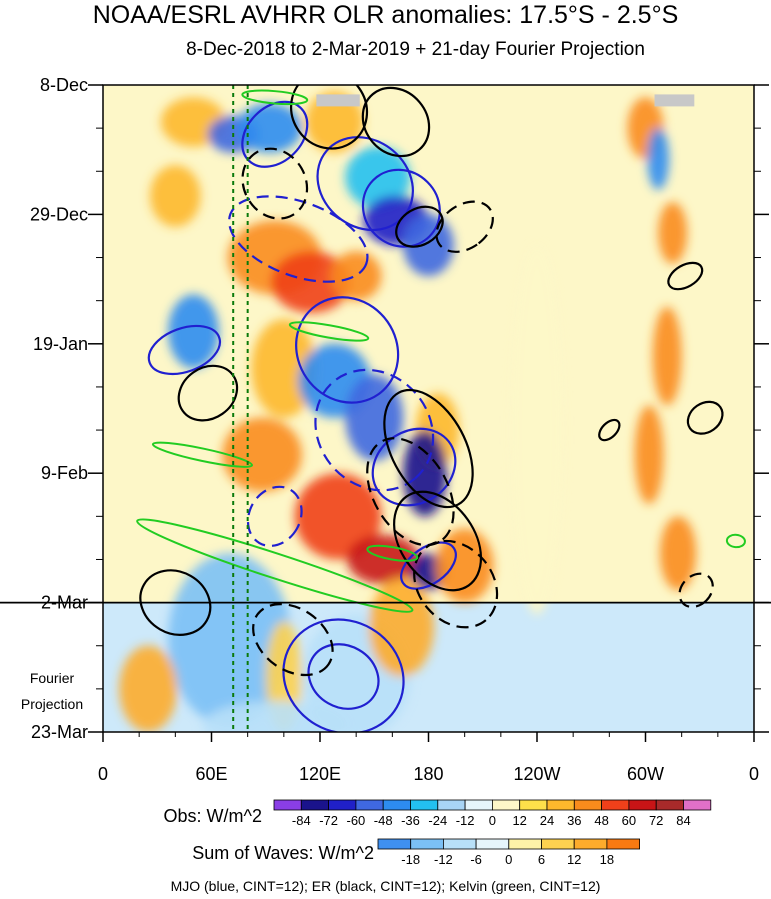 The height and width of the screenshot is (899, 771). Describe the element at coordinates (519, 820) in the screenshot. I see `obs-cb-level-8: 12` at that location.